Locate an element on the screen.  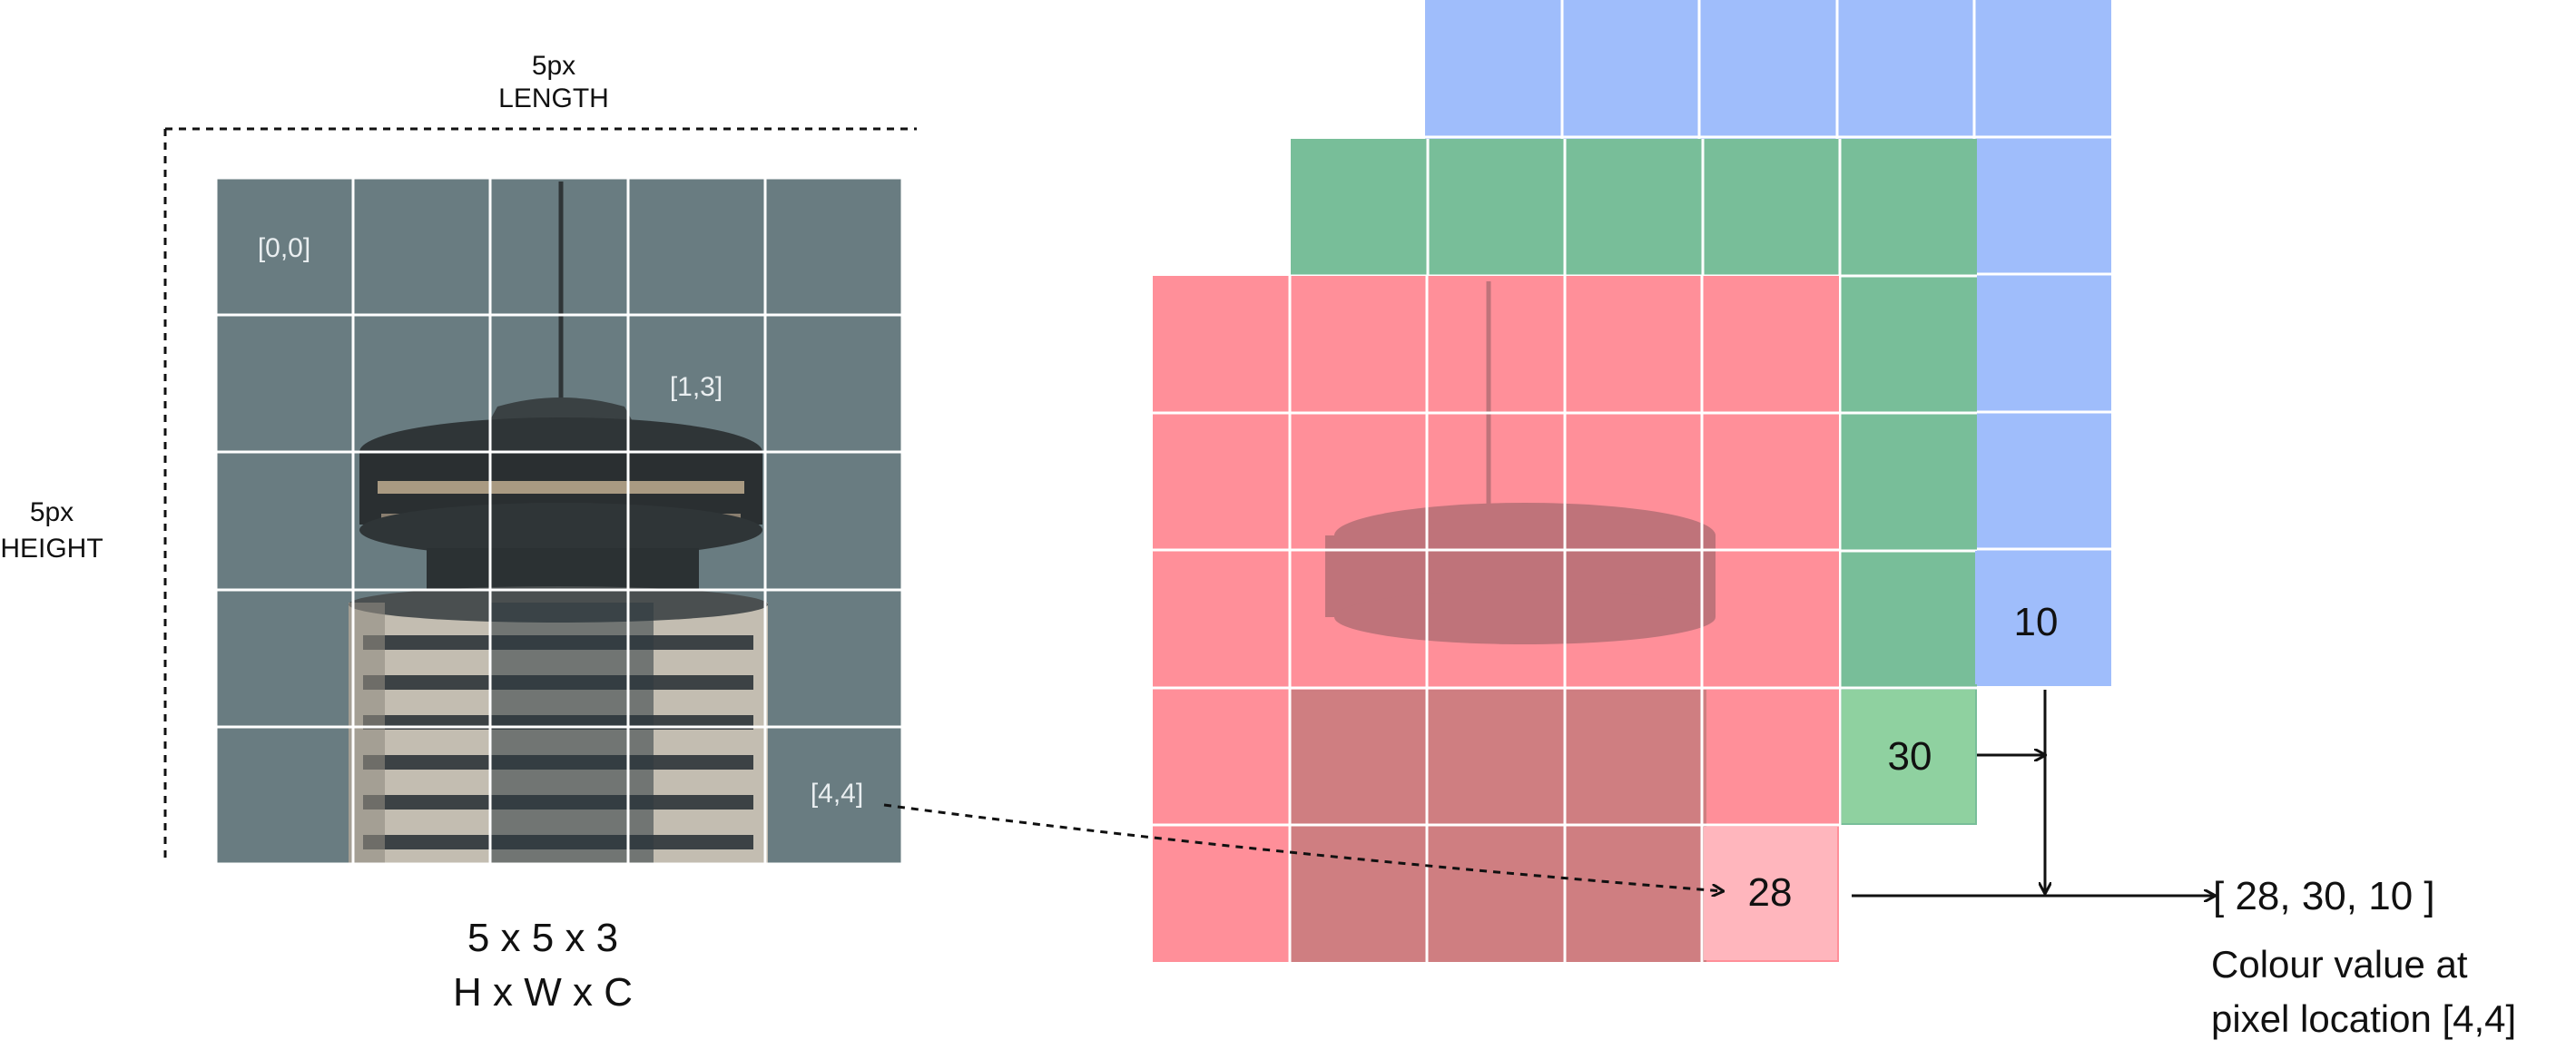
dims-label: H x W x C is located at coordinates (543, 992).